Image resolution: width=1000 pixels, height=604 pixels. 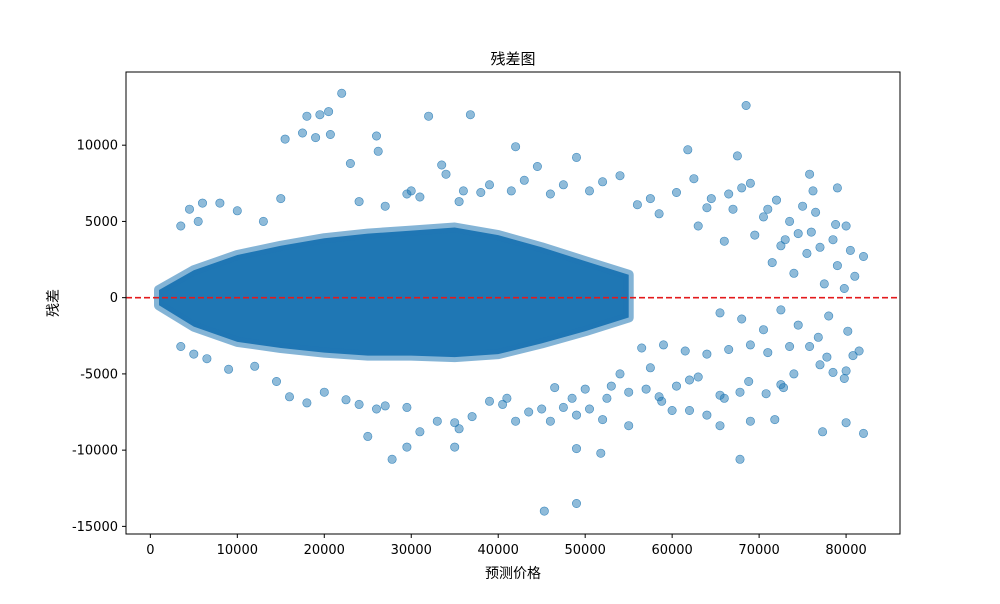 I want to click on x-tick-label: 40000, so click(x=498, y=550).